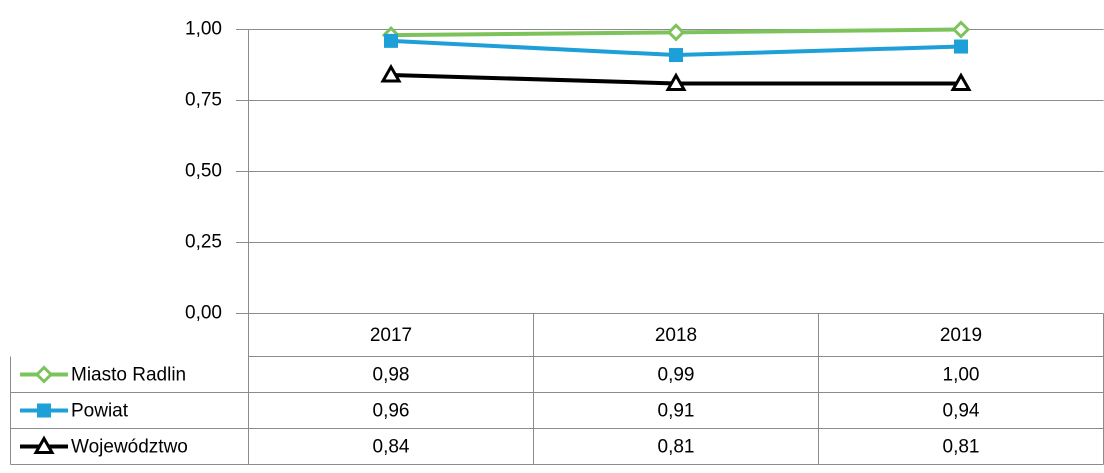  I want to click on table-value: 1,00, so click(961, 375).